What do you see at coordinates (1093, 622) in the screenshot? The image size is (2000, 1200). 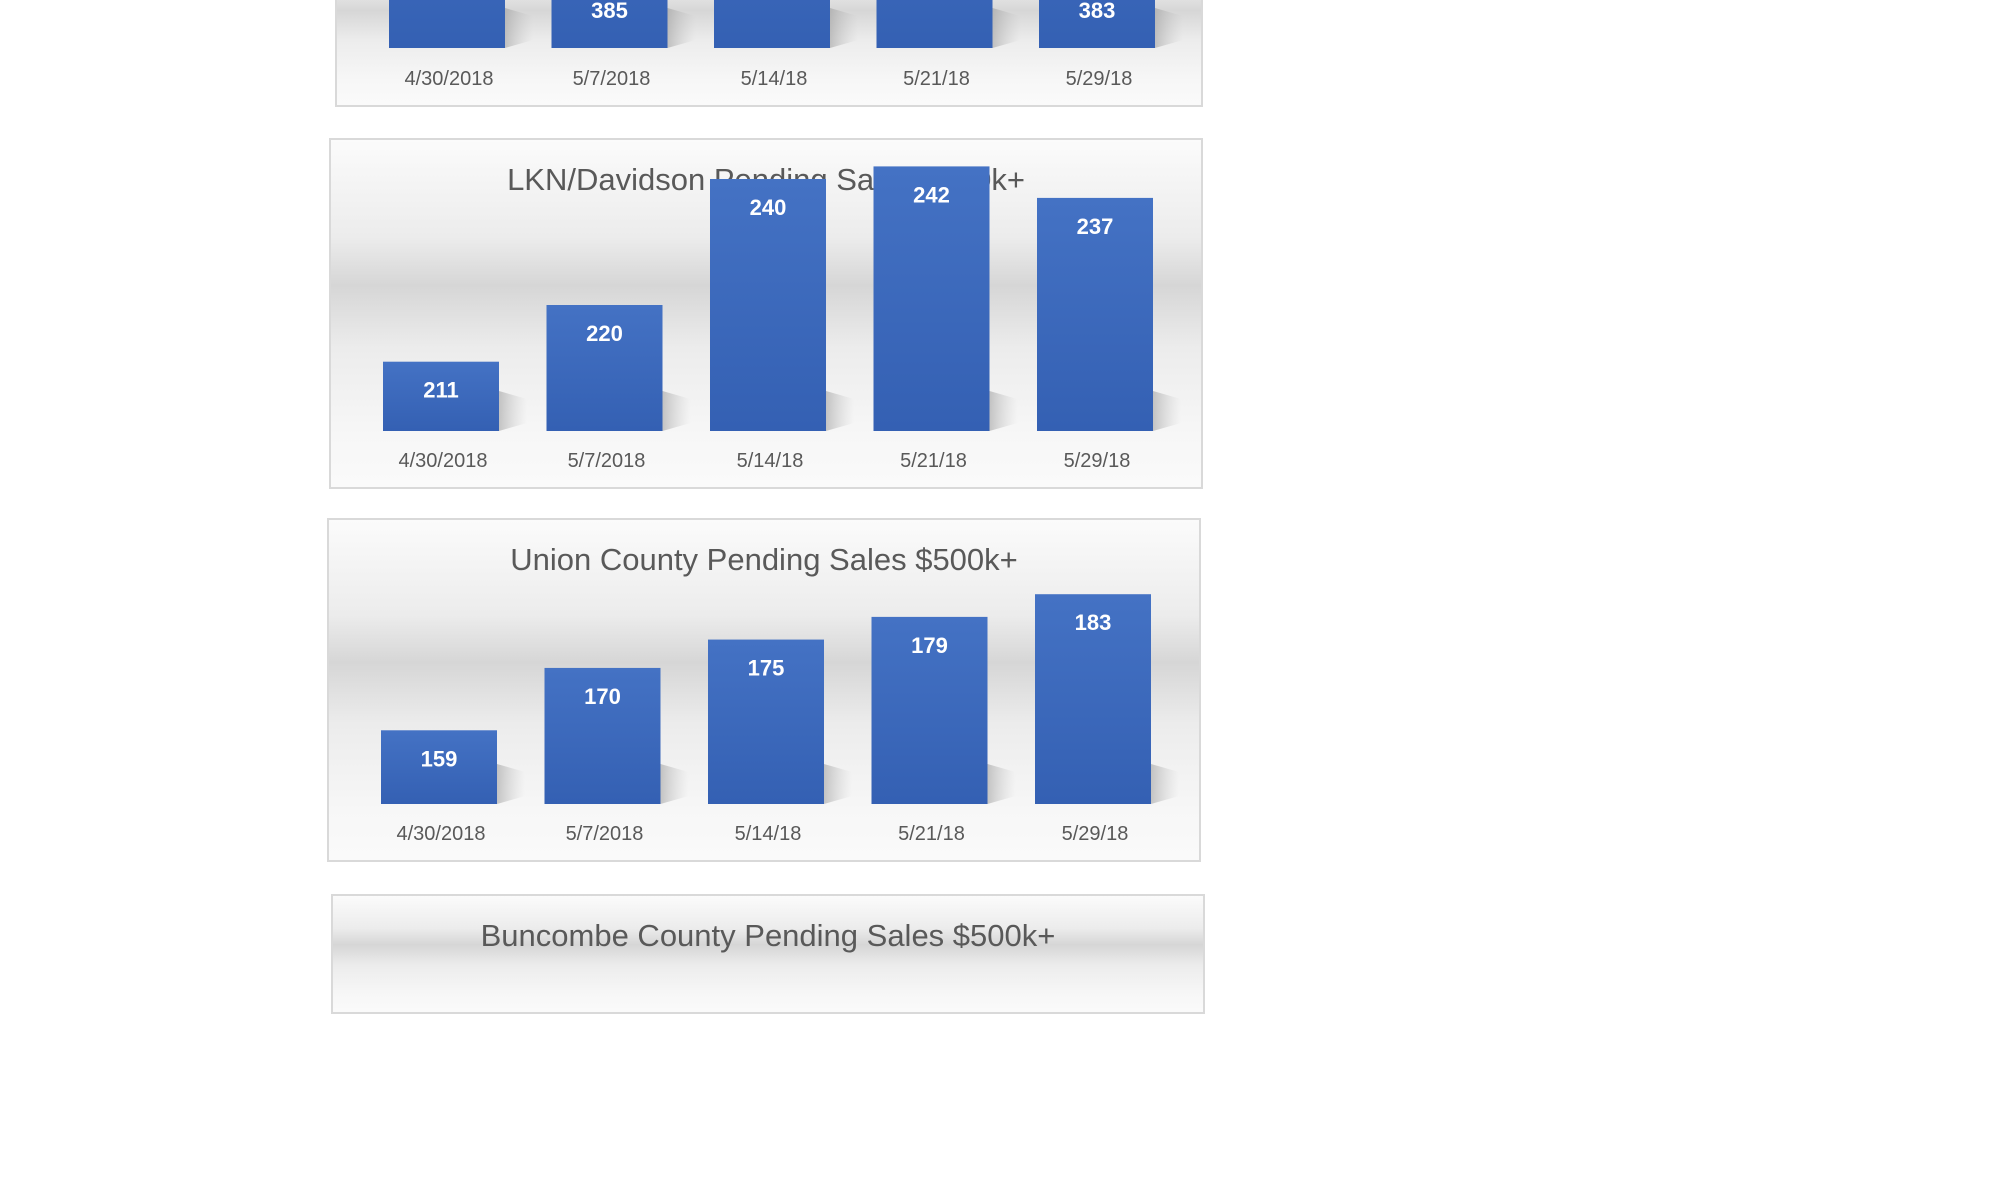 I see `data-label-4: 183` at bounding box center [1093, 622].